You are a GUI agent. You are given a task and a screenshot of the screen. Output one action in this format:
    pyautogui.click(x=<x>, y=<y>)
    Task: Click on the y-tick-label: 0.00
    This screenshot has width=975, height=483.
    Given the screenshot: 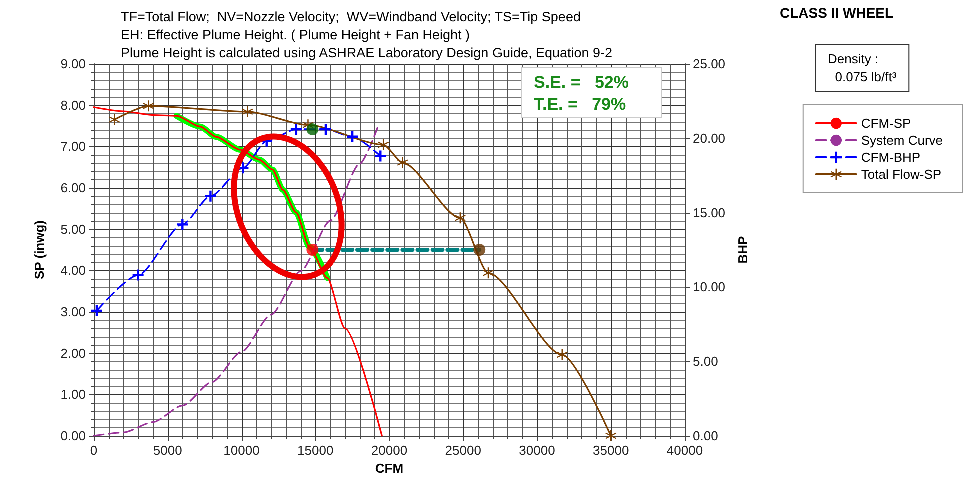 What is the action you would take?
    pyautogui.click(x=73, y=436)
    